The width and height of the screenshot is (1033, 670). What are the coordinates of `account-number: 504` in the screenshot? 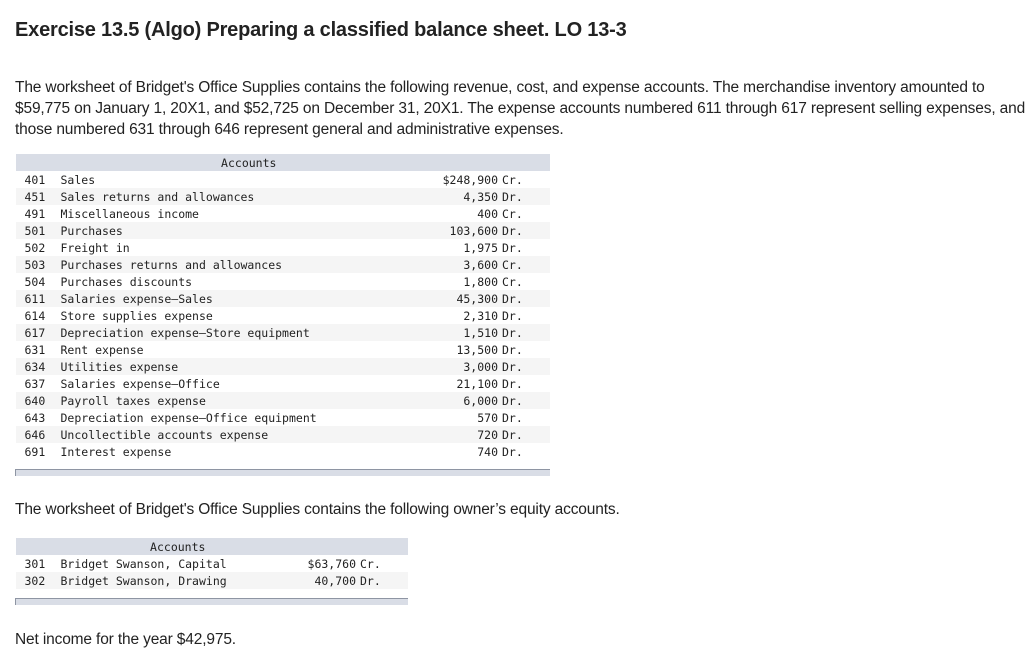 It's located at (38, 281).